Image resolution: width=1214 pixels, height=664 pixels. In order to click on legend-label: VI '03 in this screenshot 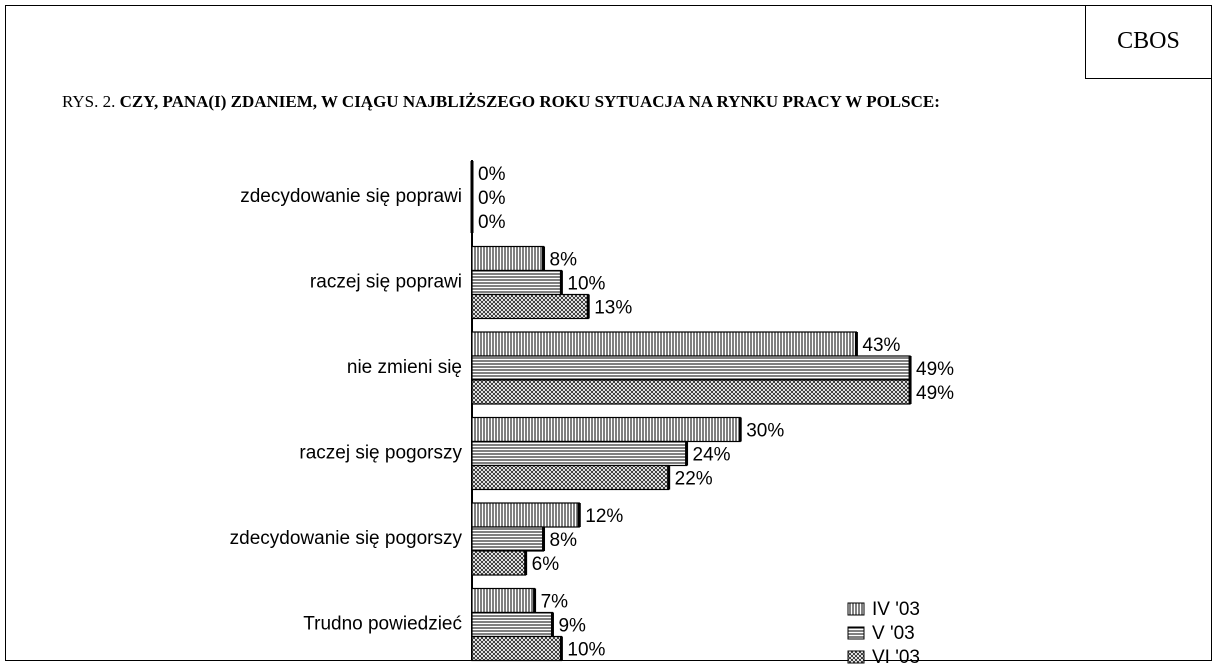, I will do `click(896, 655)`.